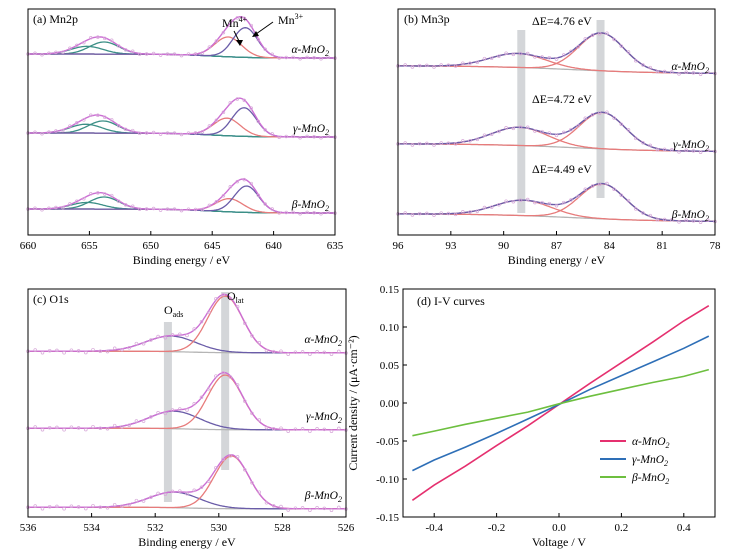 The width and height of the screenshot is (745, 554). Describe the element at coordinates (690, 68) in the screenshot. I see `series-label: α-MnO2` at that location.